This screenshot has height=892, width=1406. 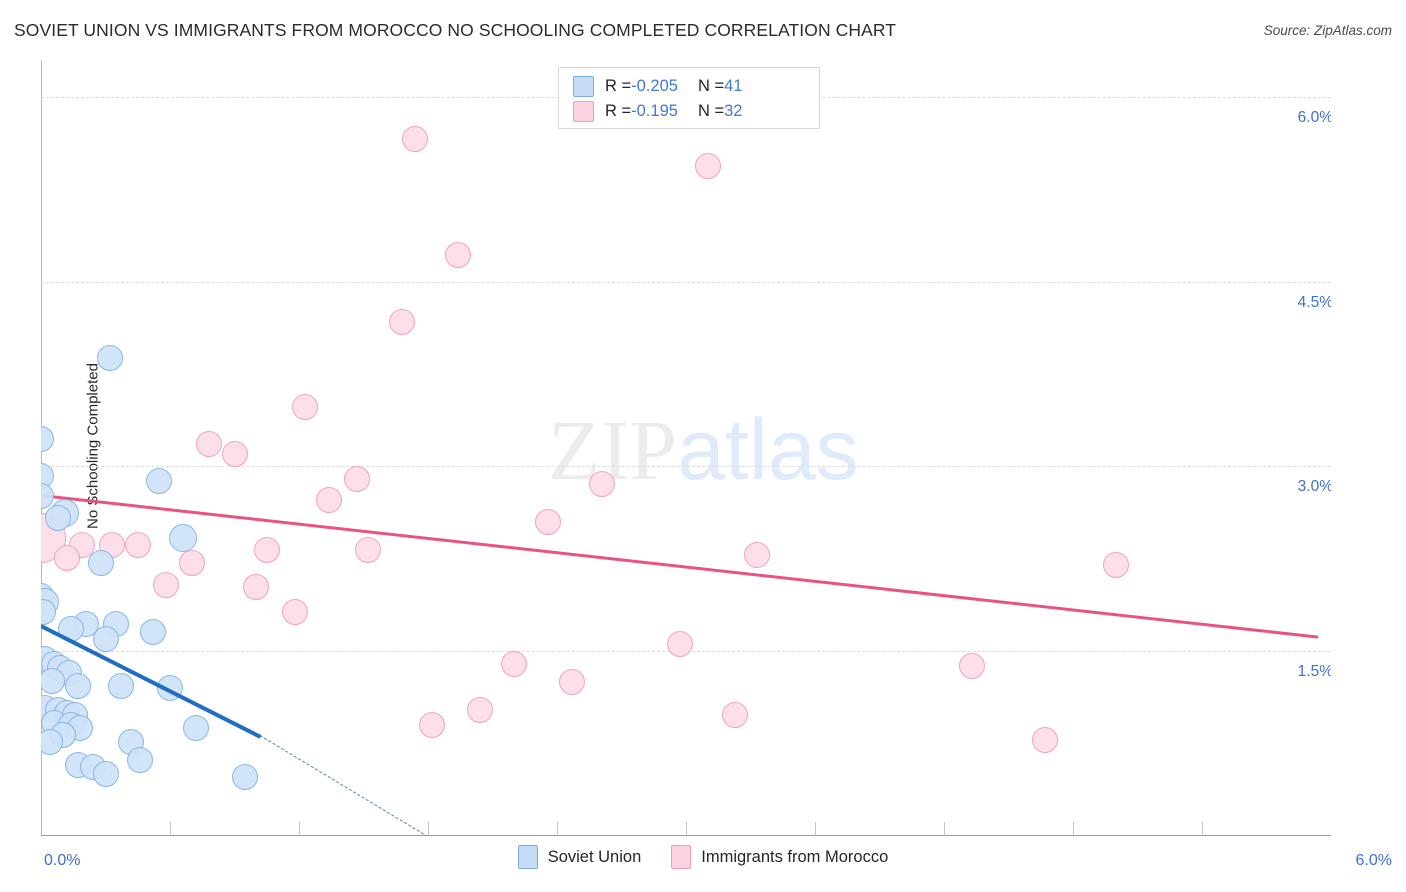 What do you see at coordinates (1314, 117) in the screenshot?
I see `y-axis-tick-label: 6.0%` at bounding box center [1314, 117].